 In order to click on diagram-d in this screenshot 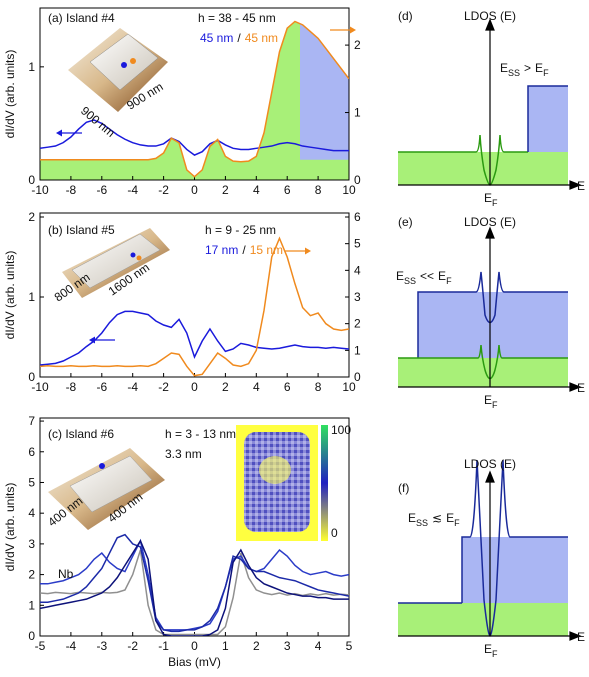, I will do `click(483, 135)`.